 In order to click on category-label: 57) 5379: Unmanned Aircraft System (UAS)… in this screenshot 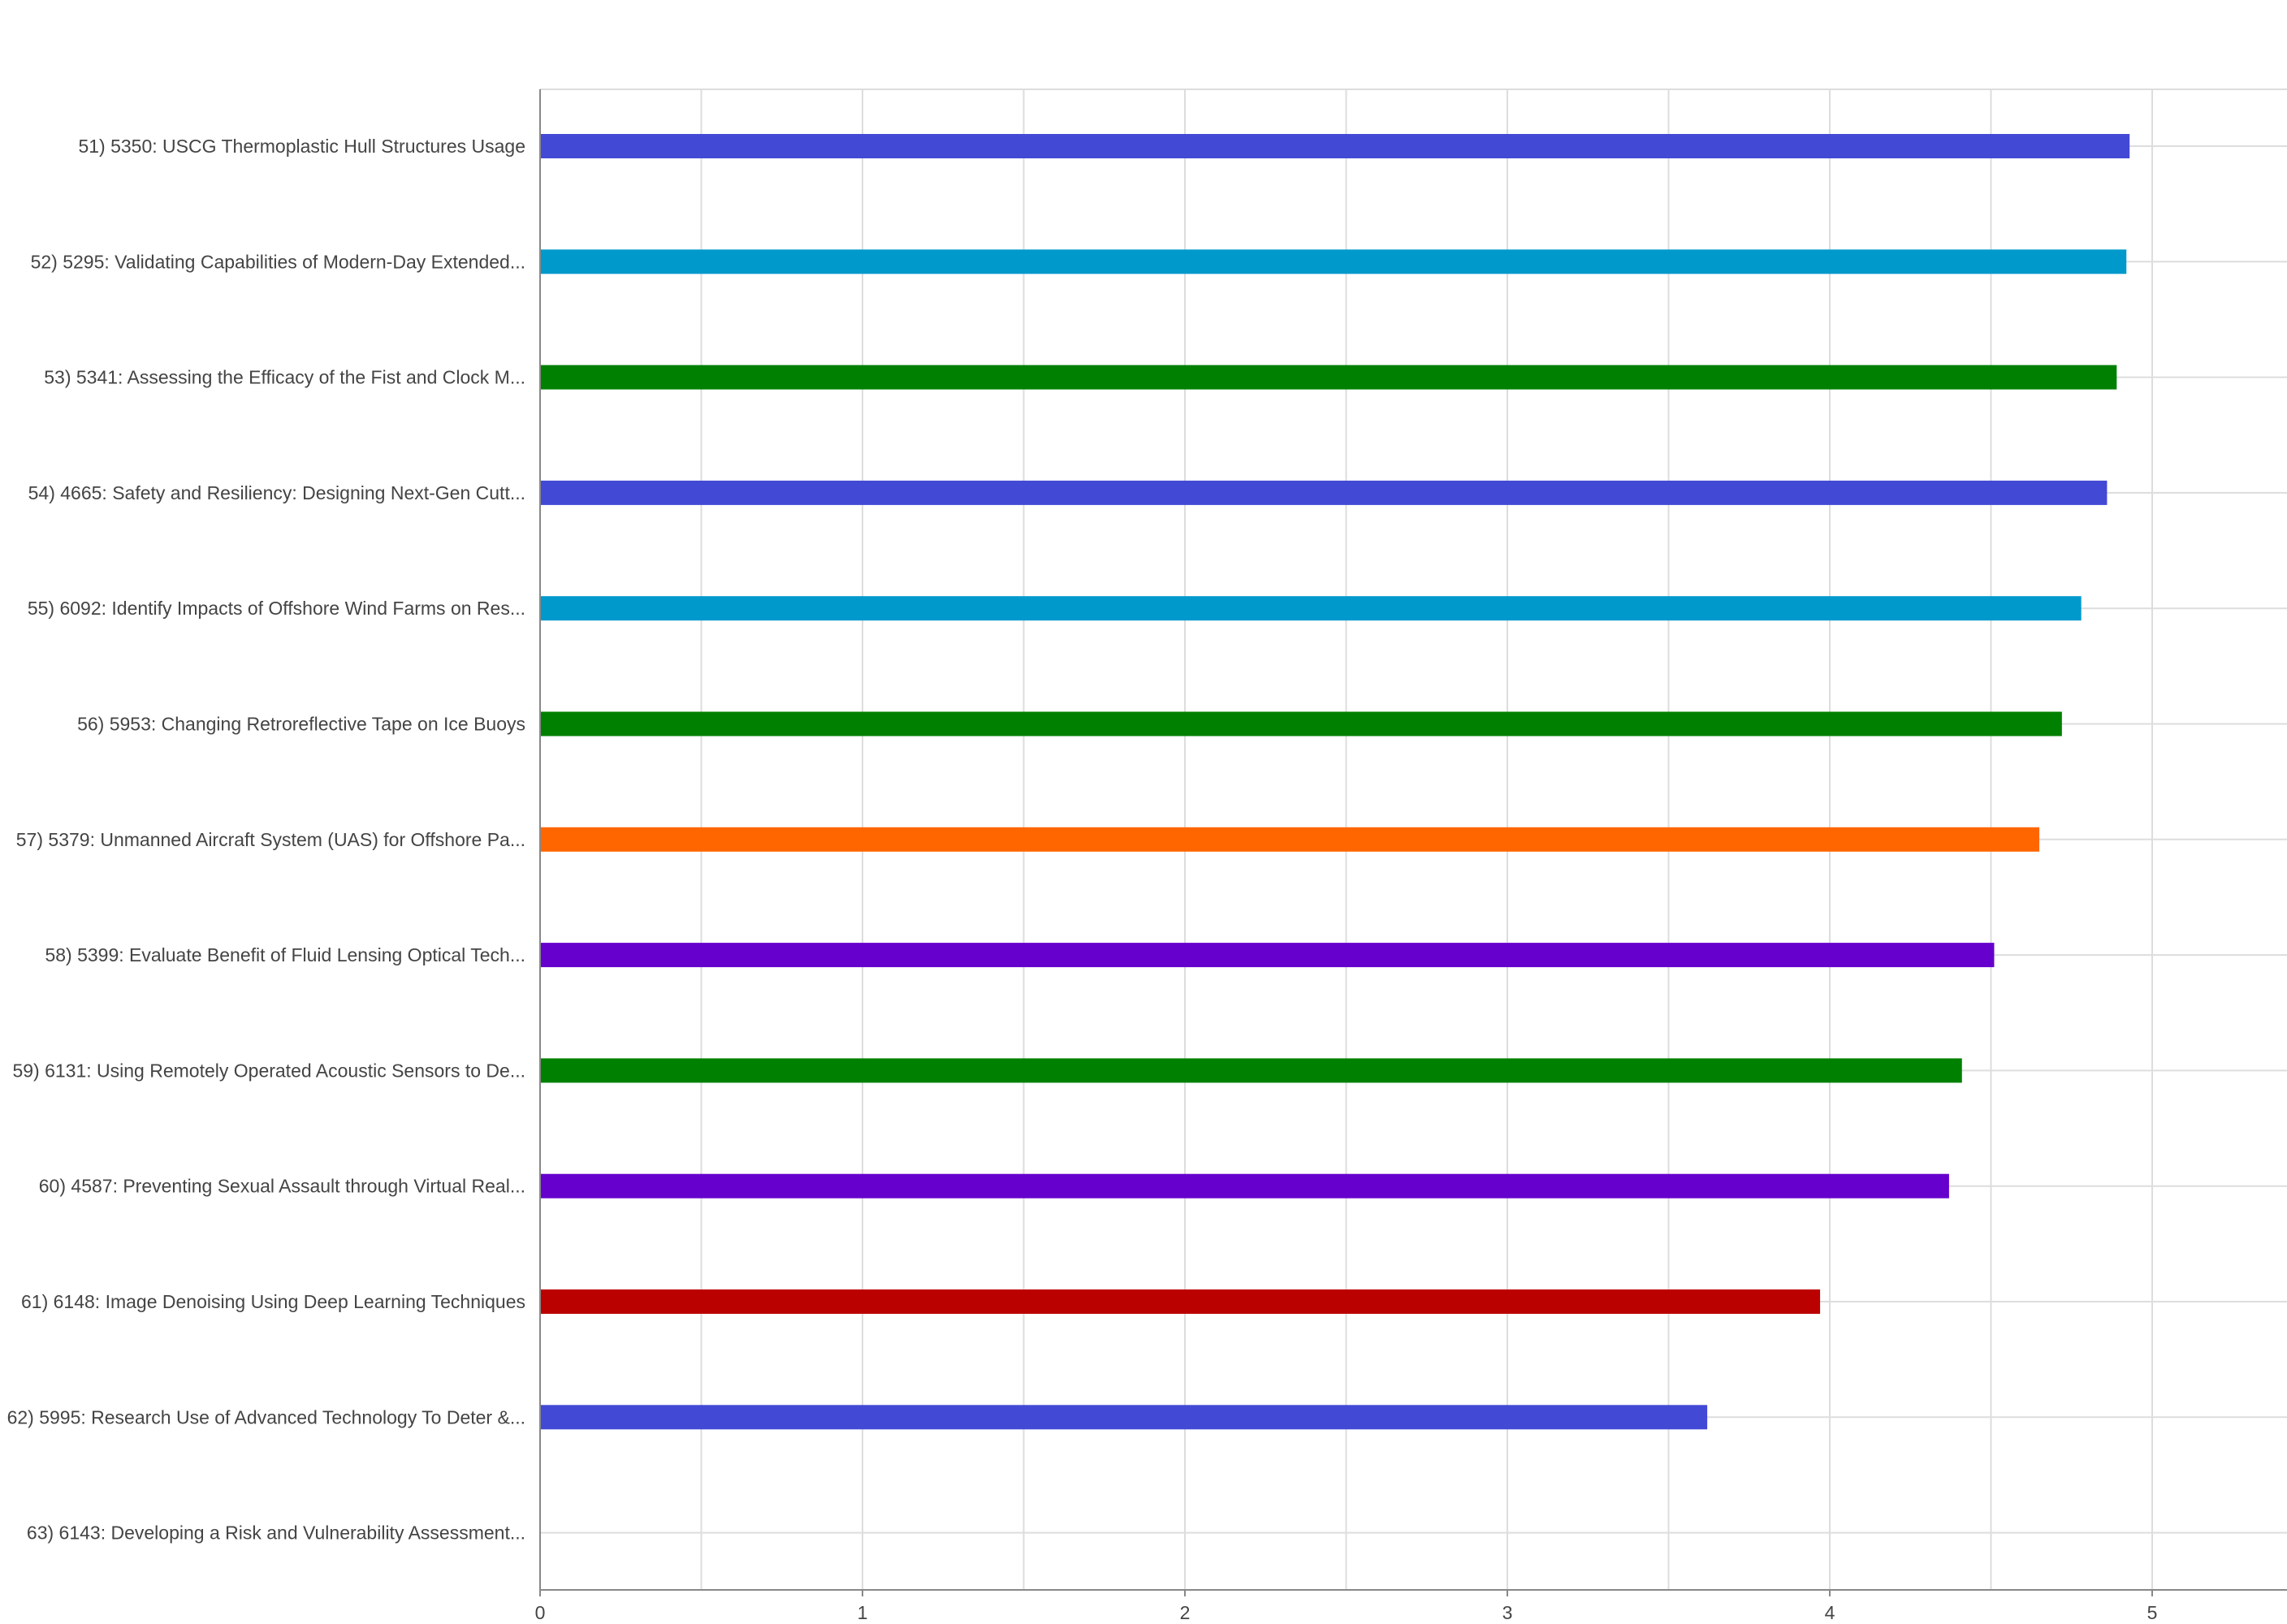, I will do `click(270, 840)`.